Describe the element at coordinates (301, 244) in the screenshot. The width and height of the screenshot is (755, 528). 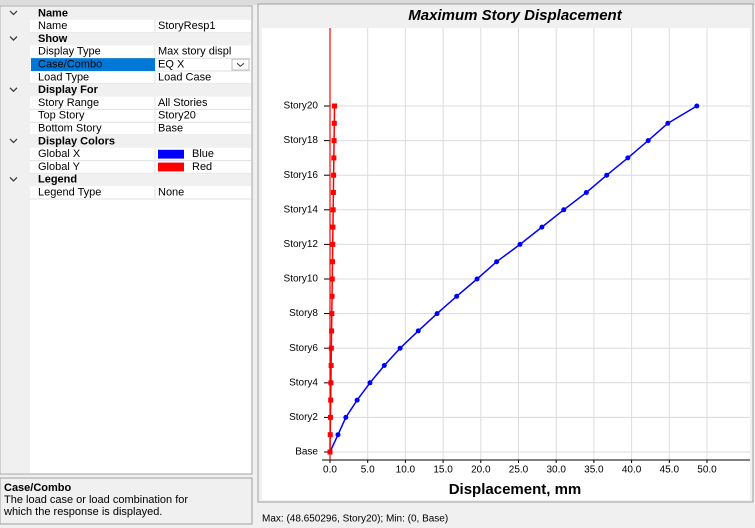
I see `y-tick-label: Story12` at that location.